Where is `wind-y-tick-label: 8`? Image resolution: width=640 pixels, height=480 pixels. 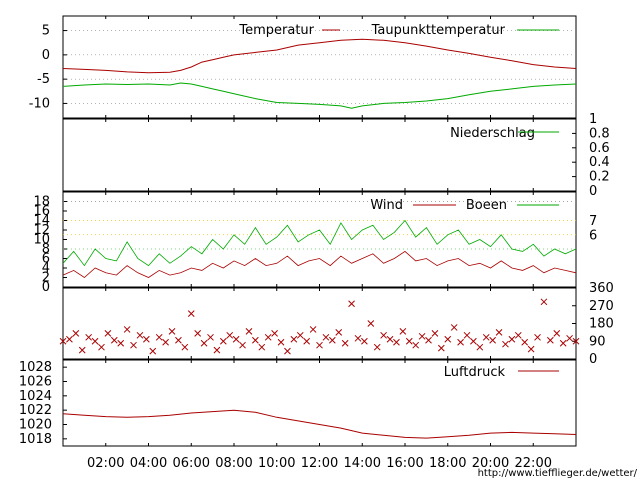
wind-y-tick-label: 8 is located at coordinates (46, 249).